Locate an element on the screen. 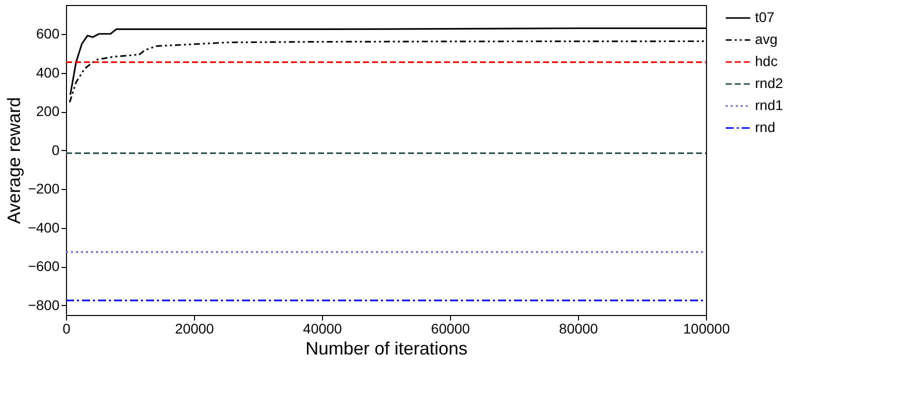 The width and height of the screenshot is (897, 400). legend-label: rnd is located at coordinates (765, 127).